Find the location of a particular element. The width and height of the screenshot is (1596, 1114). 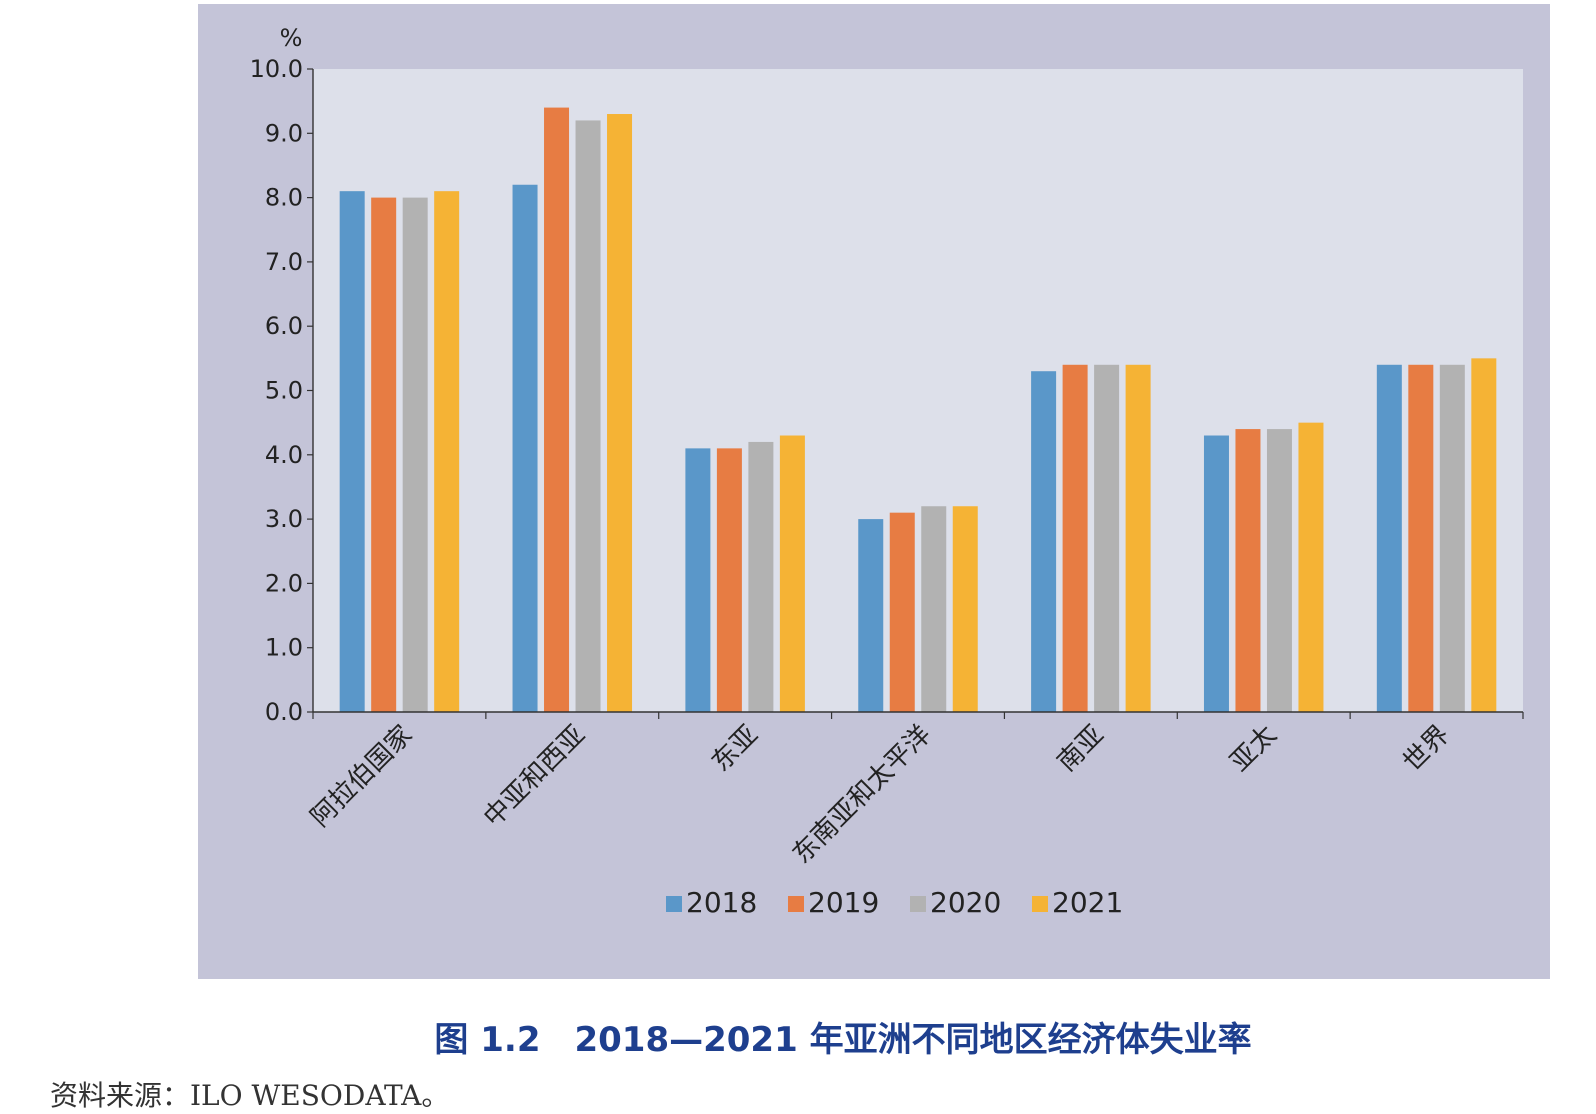

figure-caption: 图 1.2 2018—2021 年亚洲不同地区经济体失业率 is located at coordinates (843, 1040).